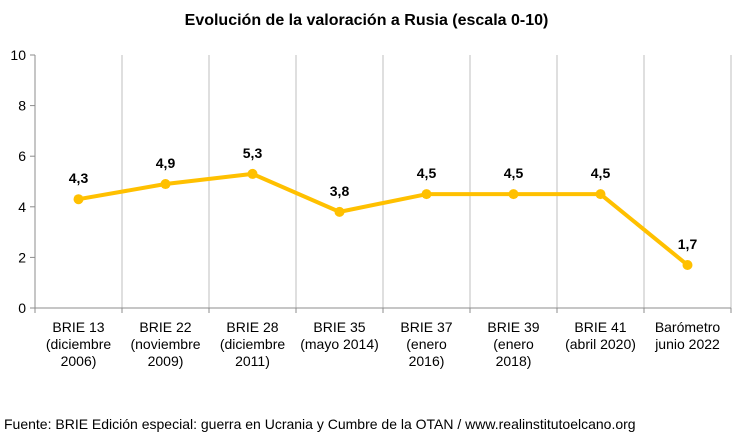 Image resolution: width=733 pixels, height=440 pixels. I want to click on data-label: 4,9, so click(166, 163).